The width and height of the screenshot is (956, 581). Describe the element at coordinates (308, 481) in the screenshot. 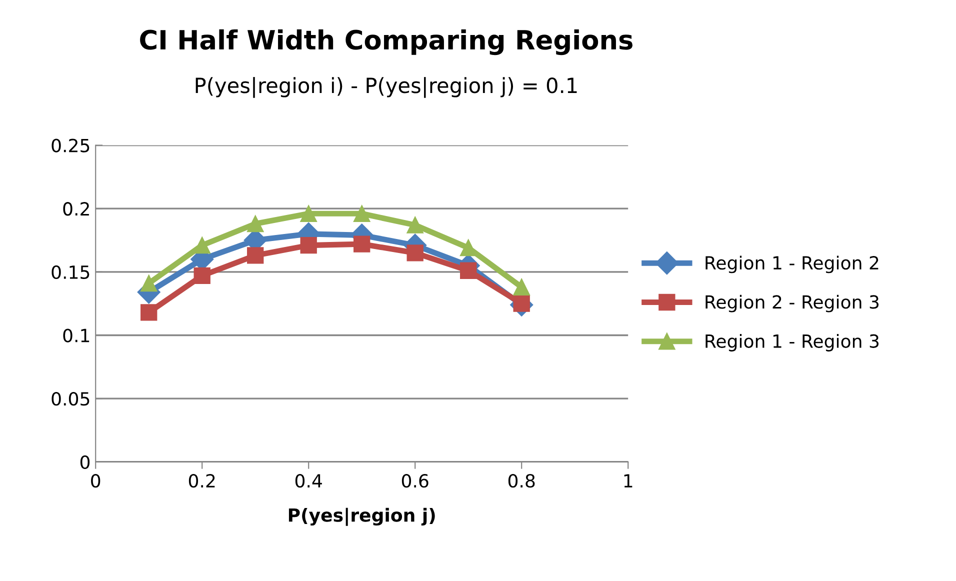

I see `x-tick-label: 0.4` at that location.